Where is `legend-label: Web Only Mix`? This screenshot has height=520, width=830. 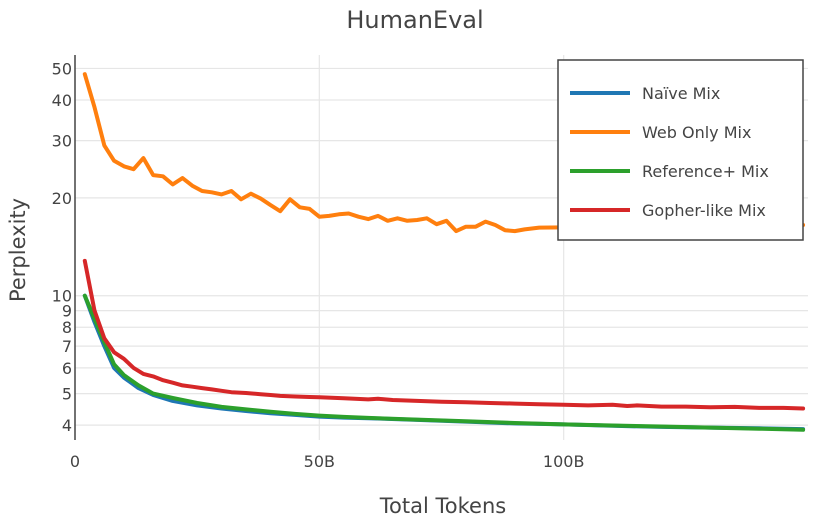
legend-label: Web Only Mix is located at coordinates (696, 132).